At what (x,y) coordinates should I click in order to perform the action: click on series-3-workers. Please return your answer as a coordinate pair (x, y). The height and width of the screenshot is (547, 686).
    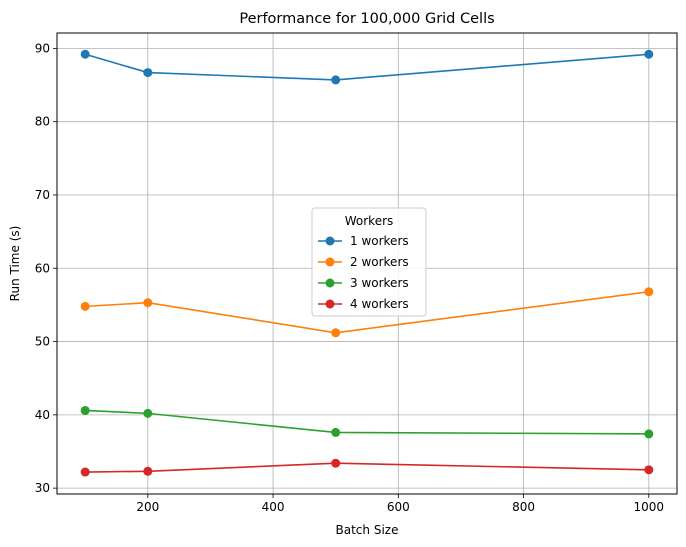
    Looking at the image, I should click on (367, 422).